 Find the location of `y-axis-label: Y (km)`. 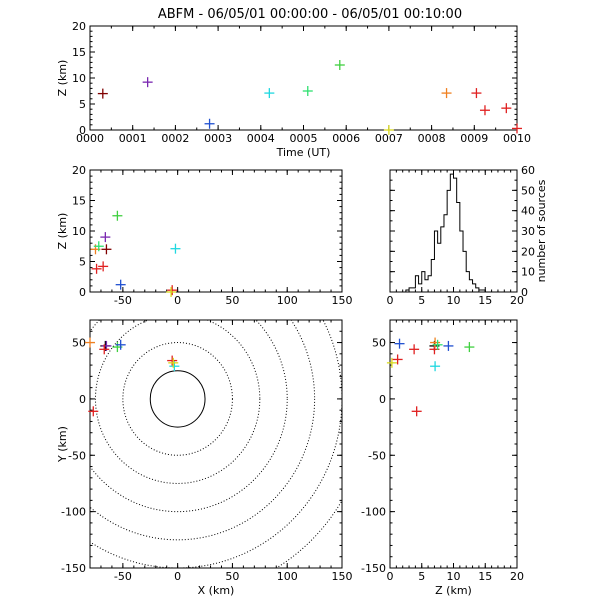

y-axis-label: Y (km) is located at coordinates (62, 444).